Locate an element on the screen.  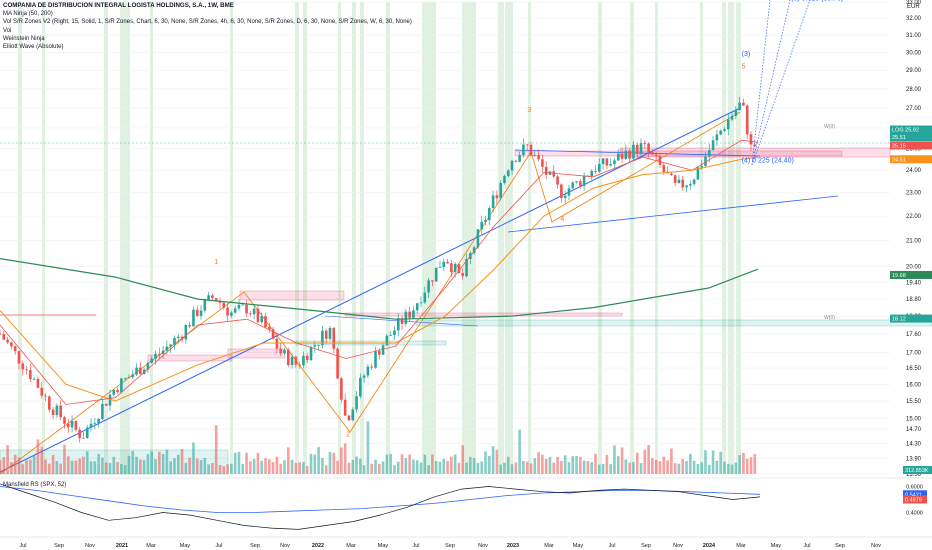
price-axis-tick: 25.00 is located at coordinates (914, 150).